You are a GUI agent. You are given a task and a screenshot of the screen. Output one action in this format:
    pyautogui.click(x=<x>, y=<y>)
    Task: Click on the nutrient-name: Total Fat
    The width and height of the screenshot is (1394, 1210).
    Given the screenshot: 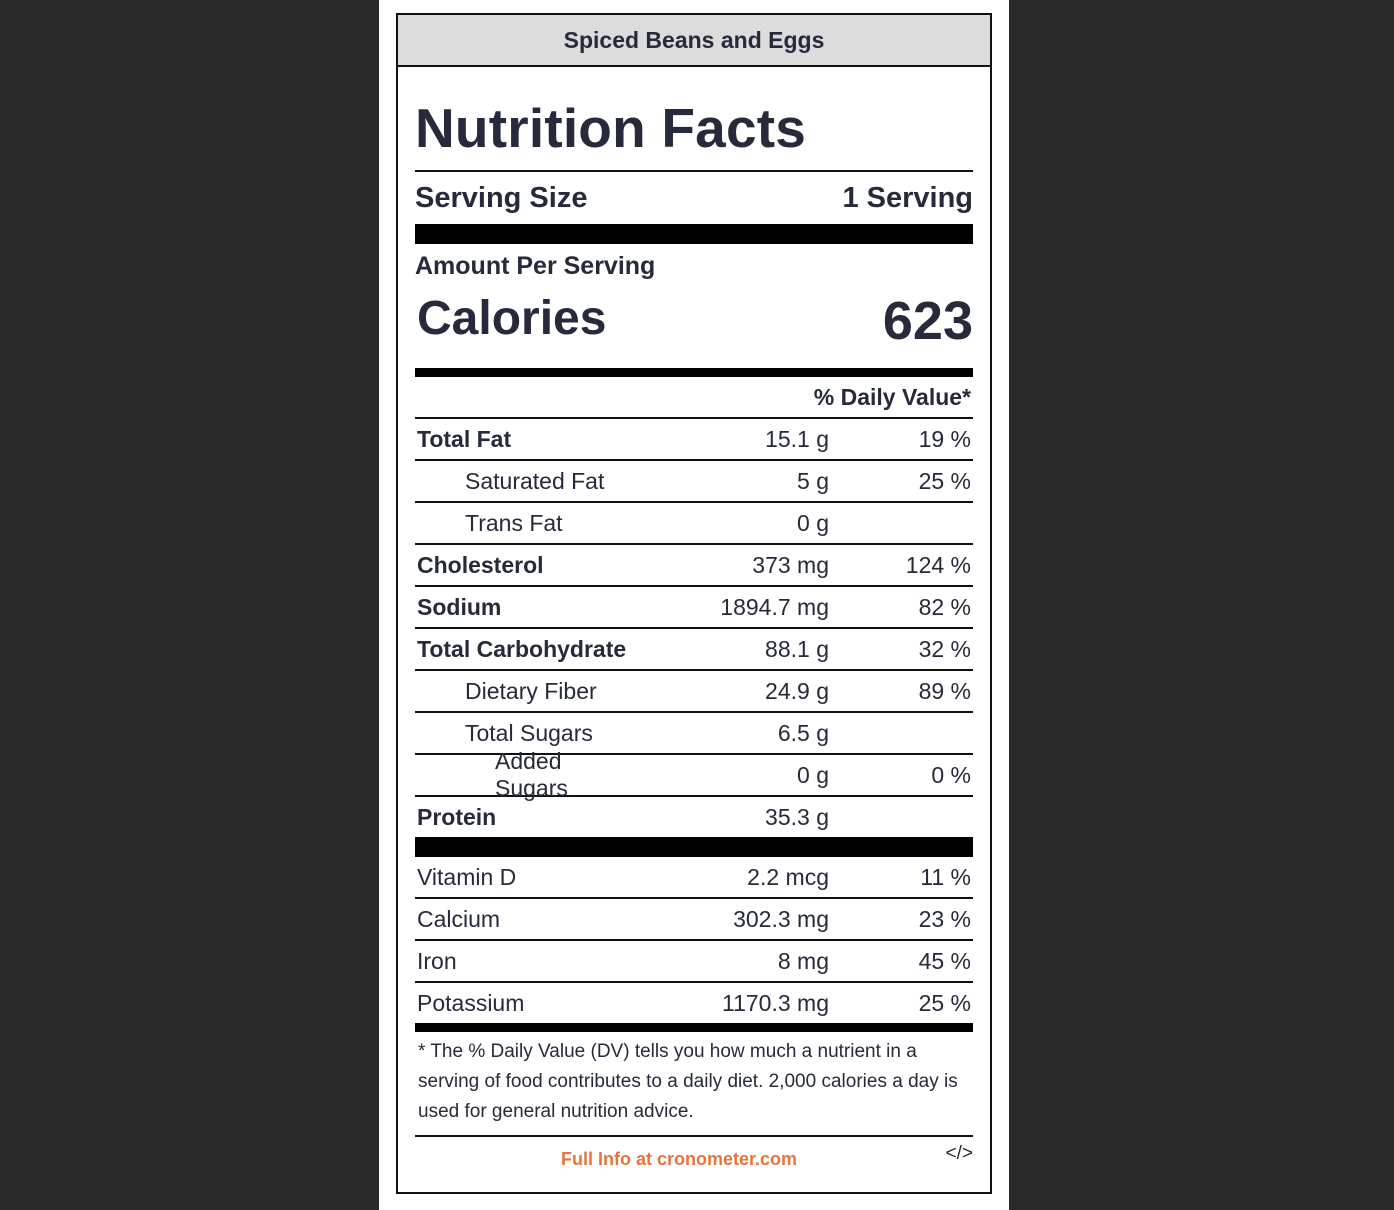 What is the action you would take?
    pyautogui.click(x=464, y=438)
    